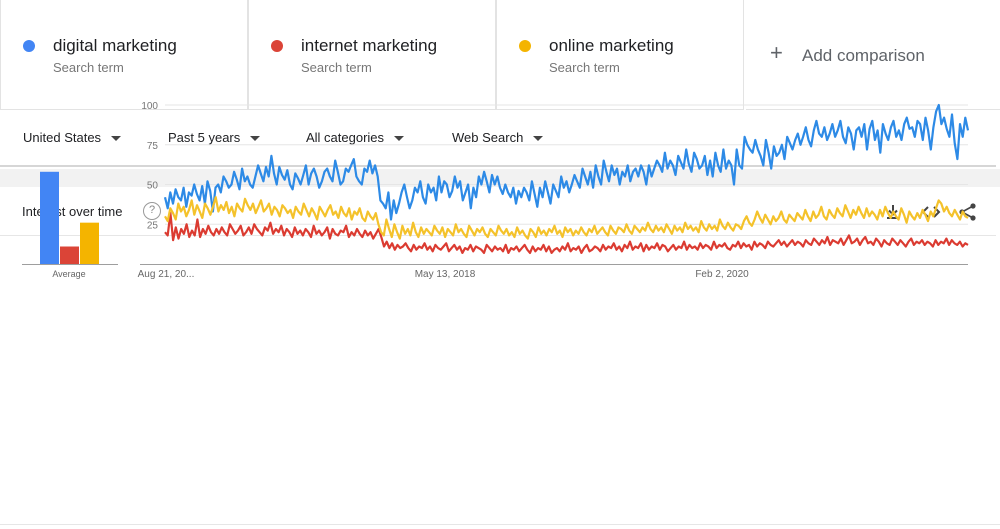 This screenshot has width=1000, height=529. I want to click on search-type-dropdown: Web Search, so click(498, 137).